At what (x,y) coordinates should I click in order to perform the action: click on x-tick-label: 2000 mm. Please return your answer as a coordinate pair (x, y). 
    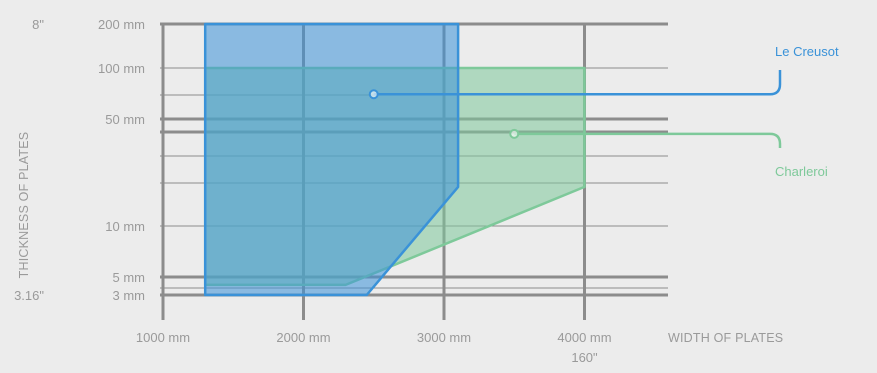
    Looking at the image, I should click on (303, 337).